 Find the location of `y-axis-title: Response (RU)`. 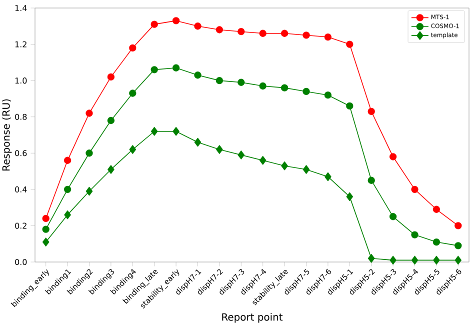

y-axis-title: Response (RU) is located at coordinates (7, 135).